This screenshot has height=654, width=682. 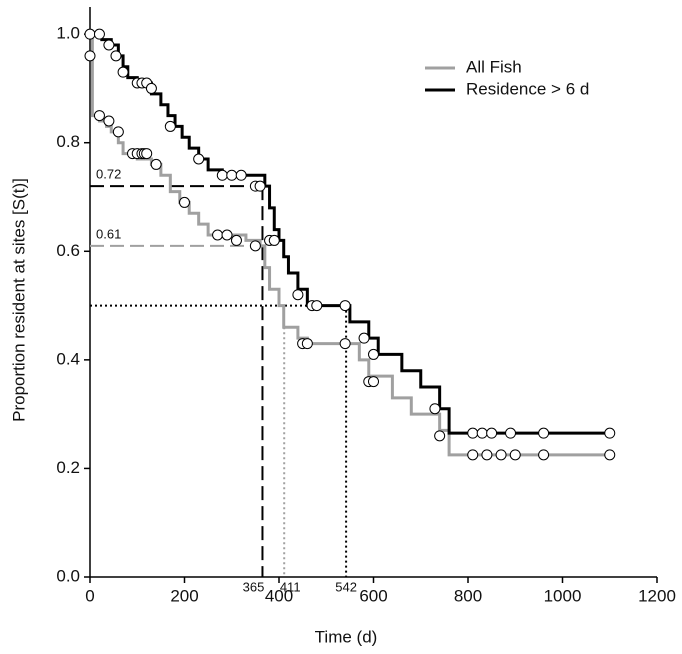 What do you see at coordinates (346, 636) in the screenshot?
I see `x-axis-title: Time (d)` at bounding box center [346, 636].